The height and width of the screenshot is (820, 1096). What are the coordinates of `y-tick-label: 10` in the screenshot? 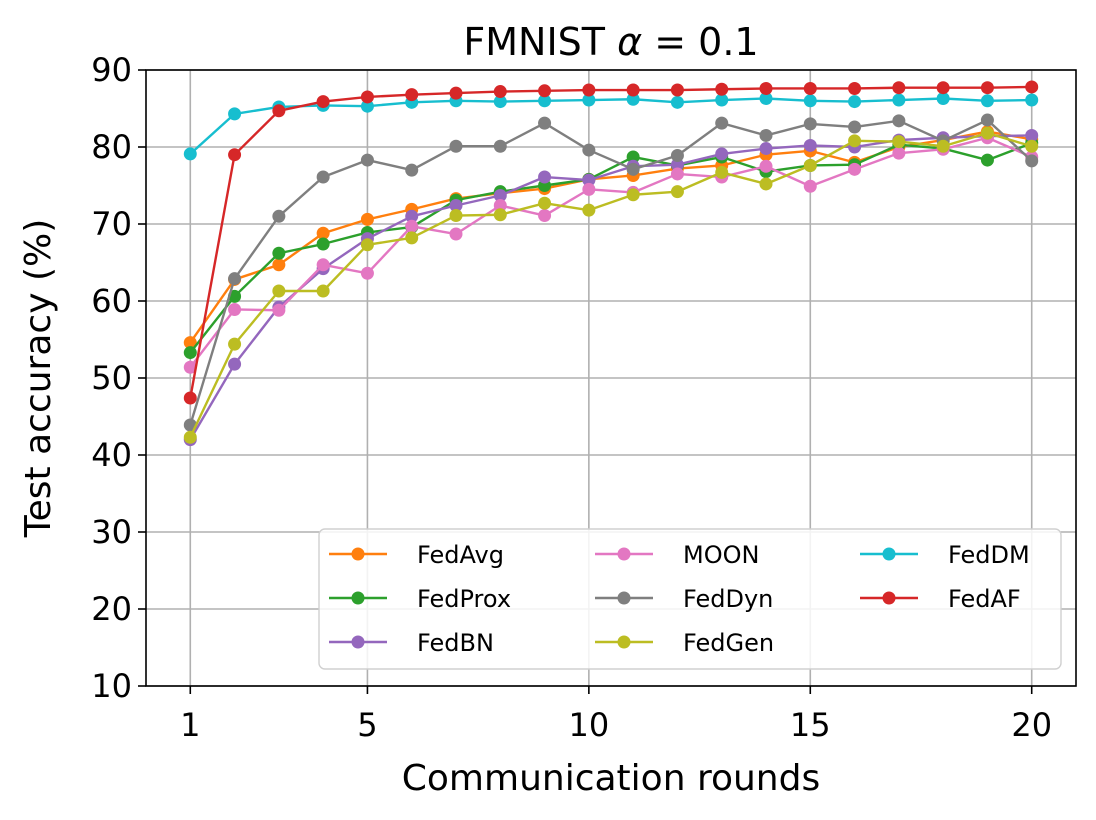 It's located at (111, 686).